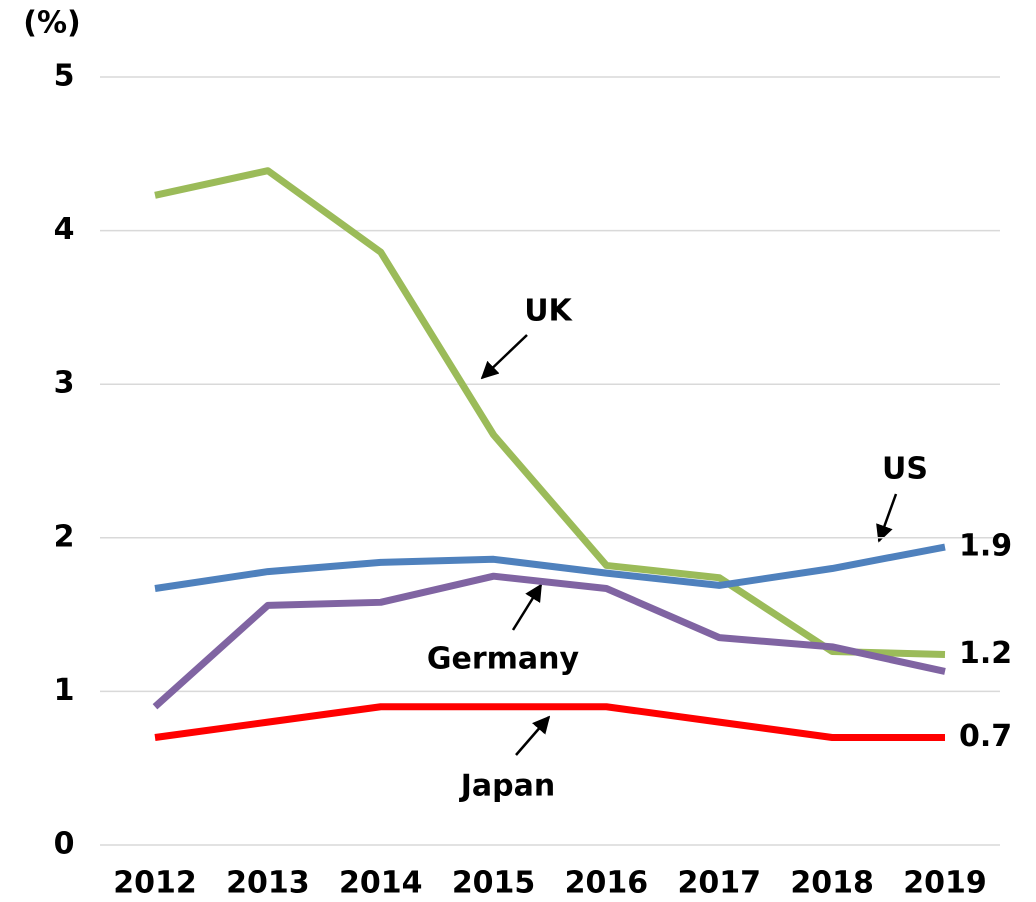 The image size is (1036, 902). What do you see at coordinates (64, 844) in the screenshot?
I see `y-tick-label: 0` at bounding box center [64, 844].